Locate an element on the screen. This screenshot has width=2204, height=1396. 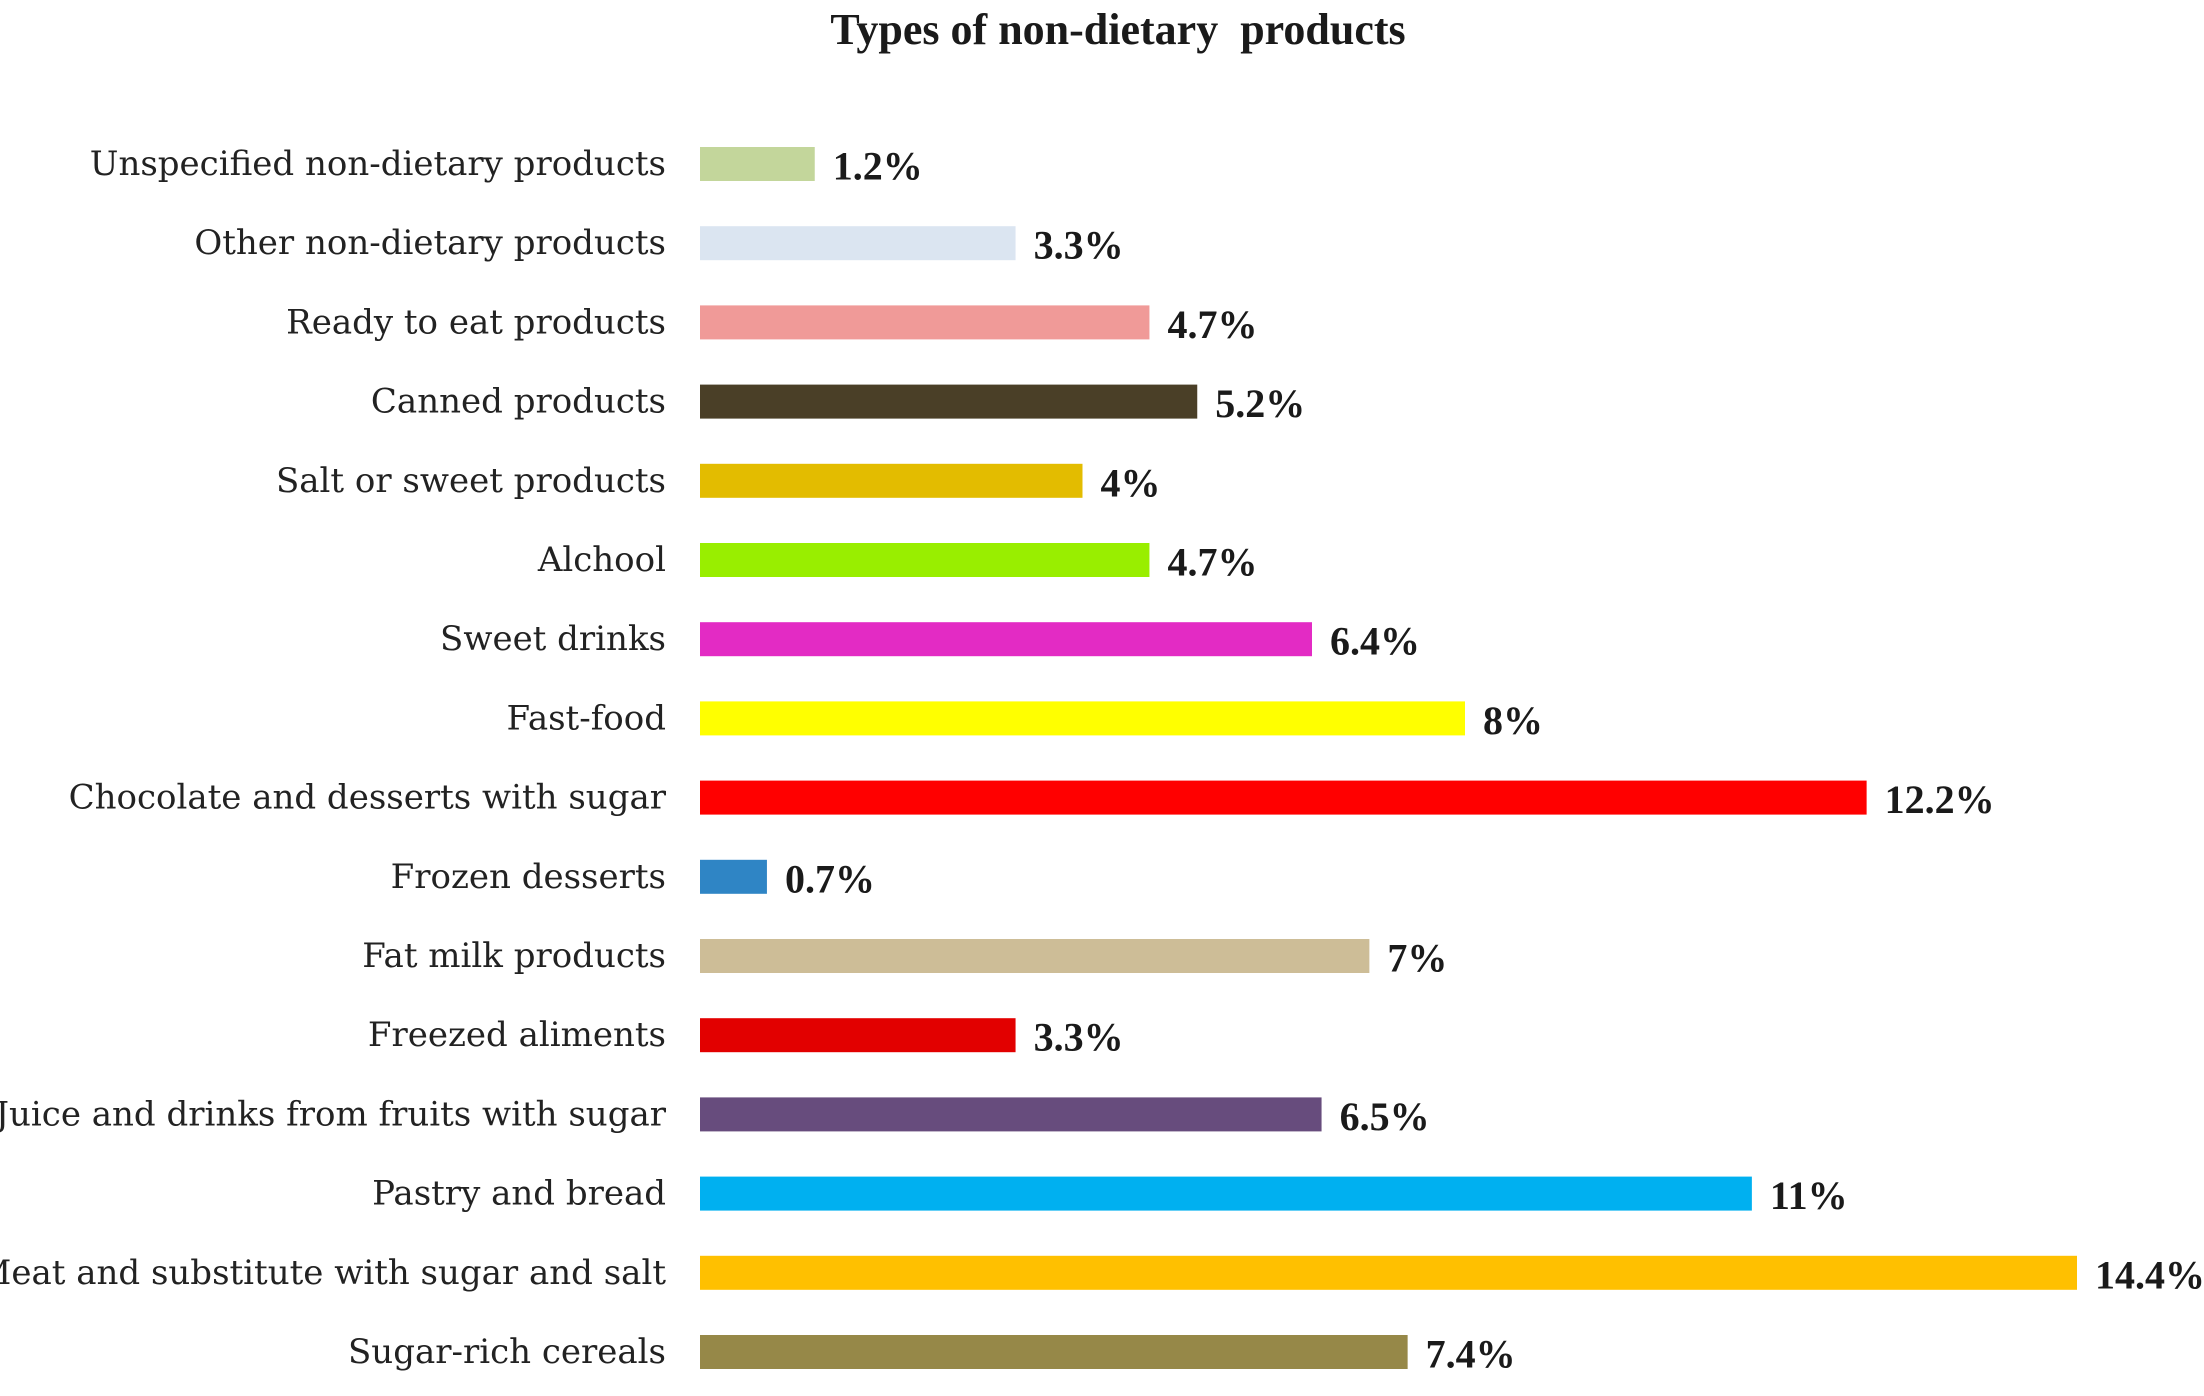
data-label: 12.2% is located at coordinates (1940, 799).